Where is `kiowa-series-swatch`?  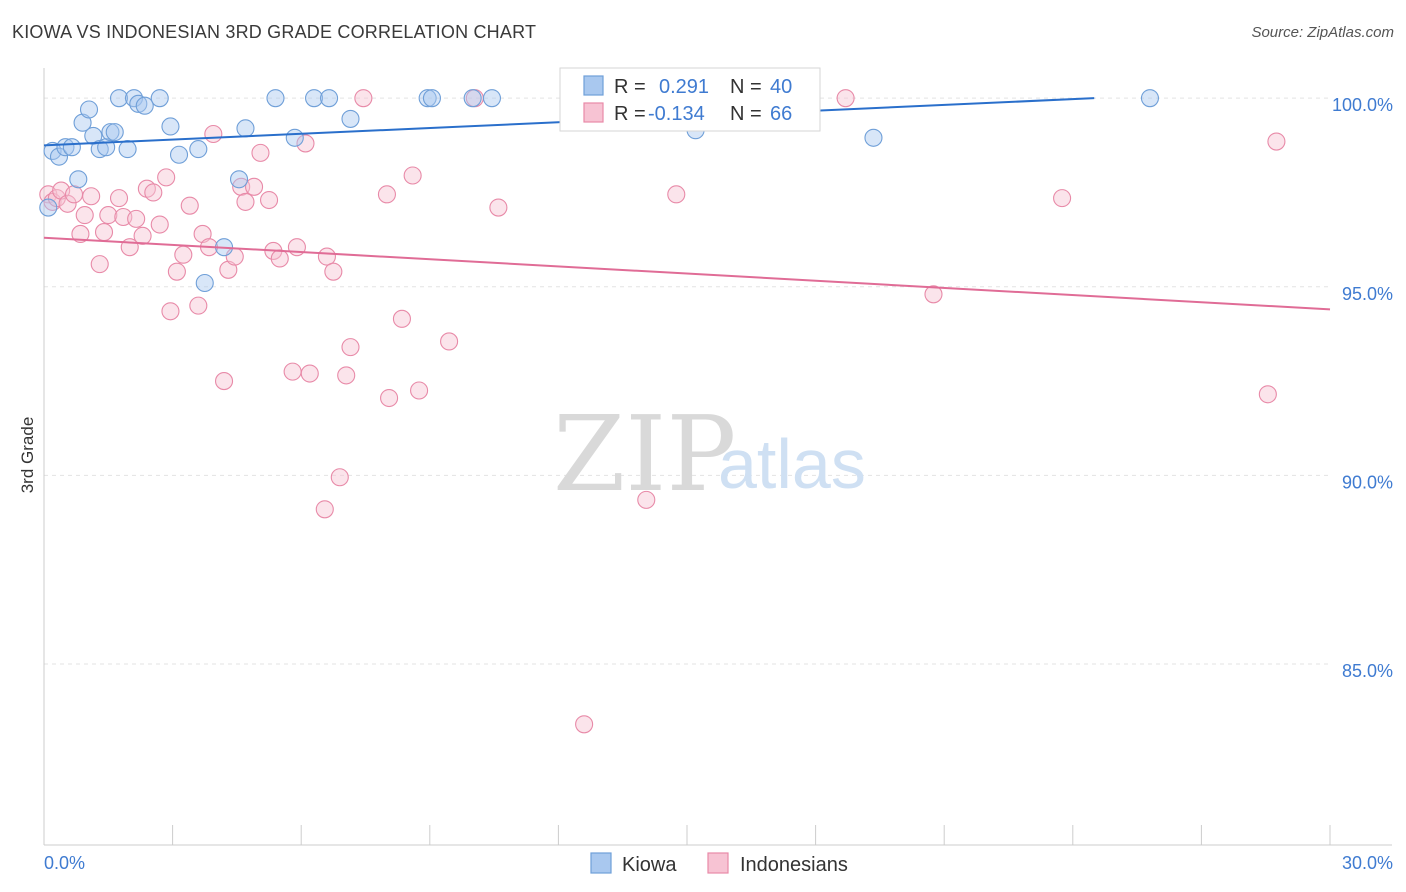
kiowa-series-swatch is located at coordinates (601, 863).